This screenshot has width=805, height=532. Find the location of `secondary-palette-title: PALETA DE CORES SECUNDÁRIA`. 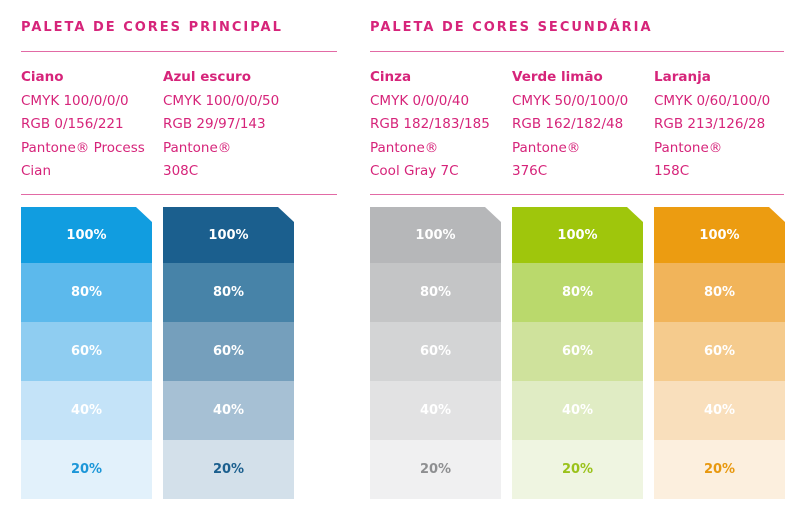

secondary-palette-title: PALETA DE CORES SECUNDÁRIA is located at coordinates (511, 27).